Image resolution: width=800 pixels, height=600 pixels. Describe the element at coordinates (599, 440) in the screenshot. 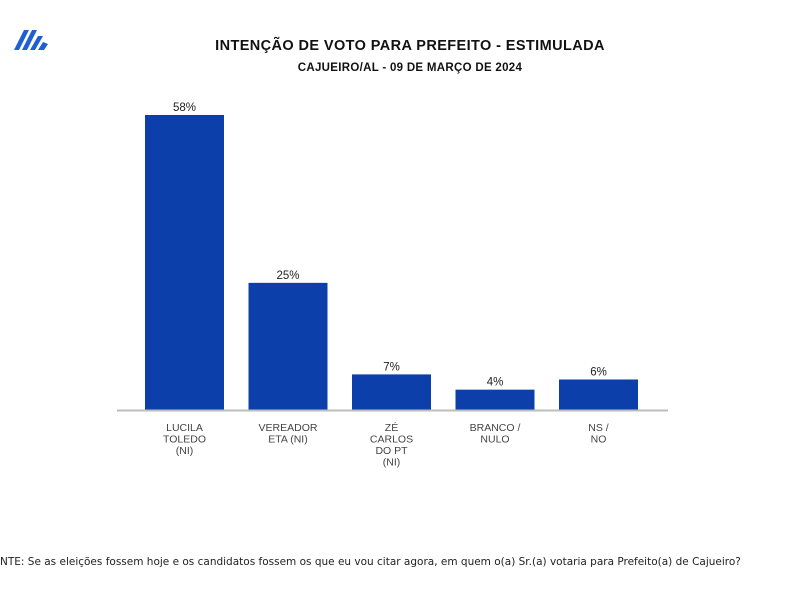

I see `category-label-4-1: NO` at that location.